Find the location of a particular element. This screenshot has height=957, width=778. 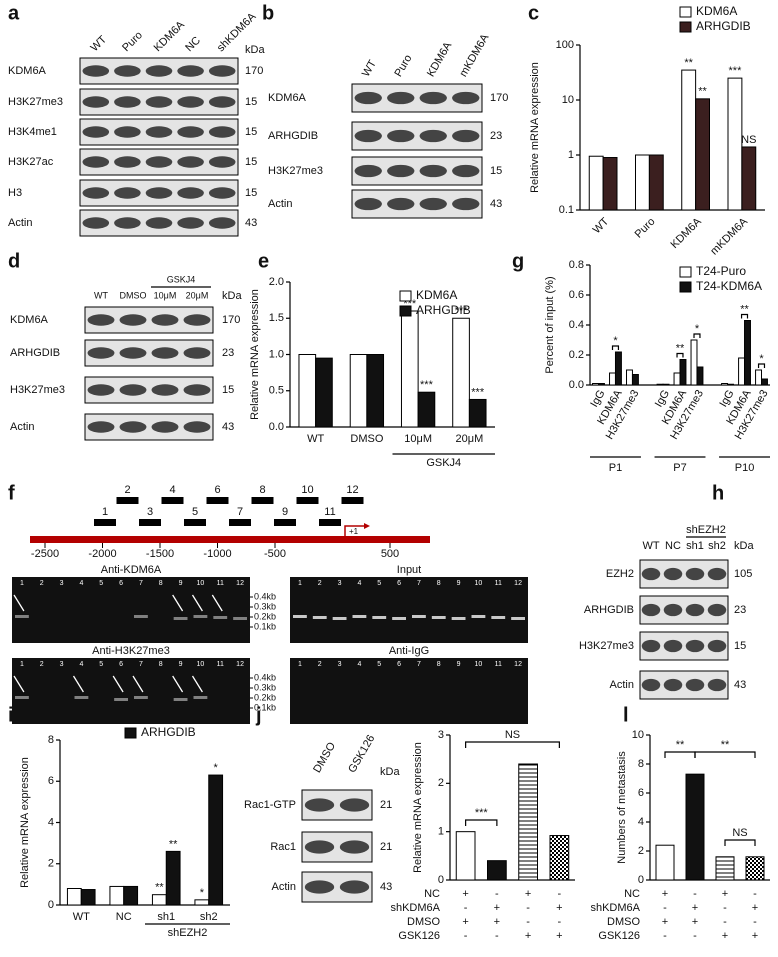

gel-lane-label: 11 is located at coordinates (498, 583).